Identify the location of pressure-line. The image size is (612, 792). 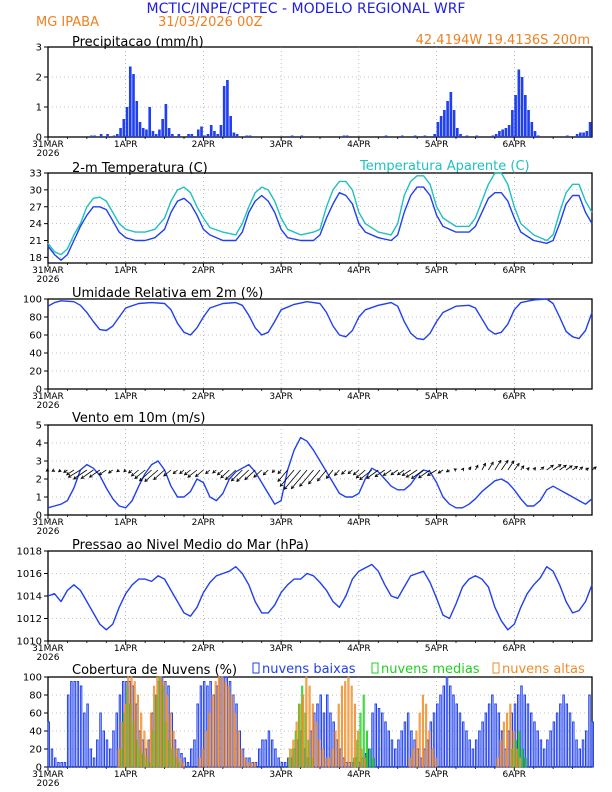
(320, 597).